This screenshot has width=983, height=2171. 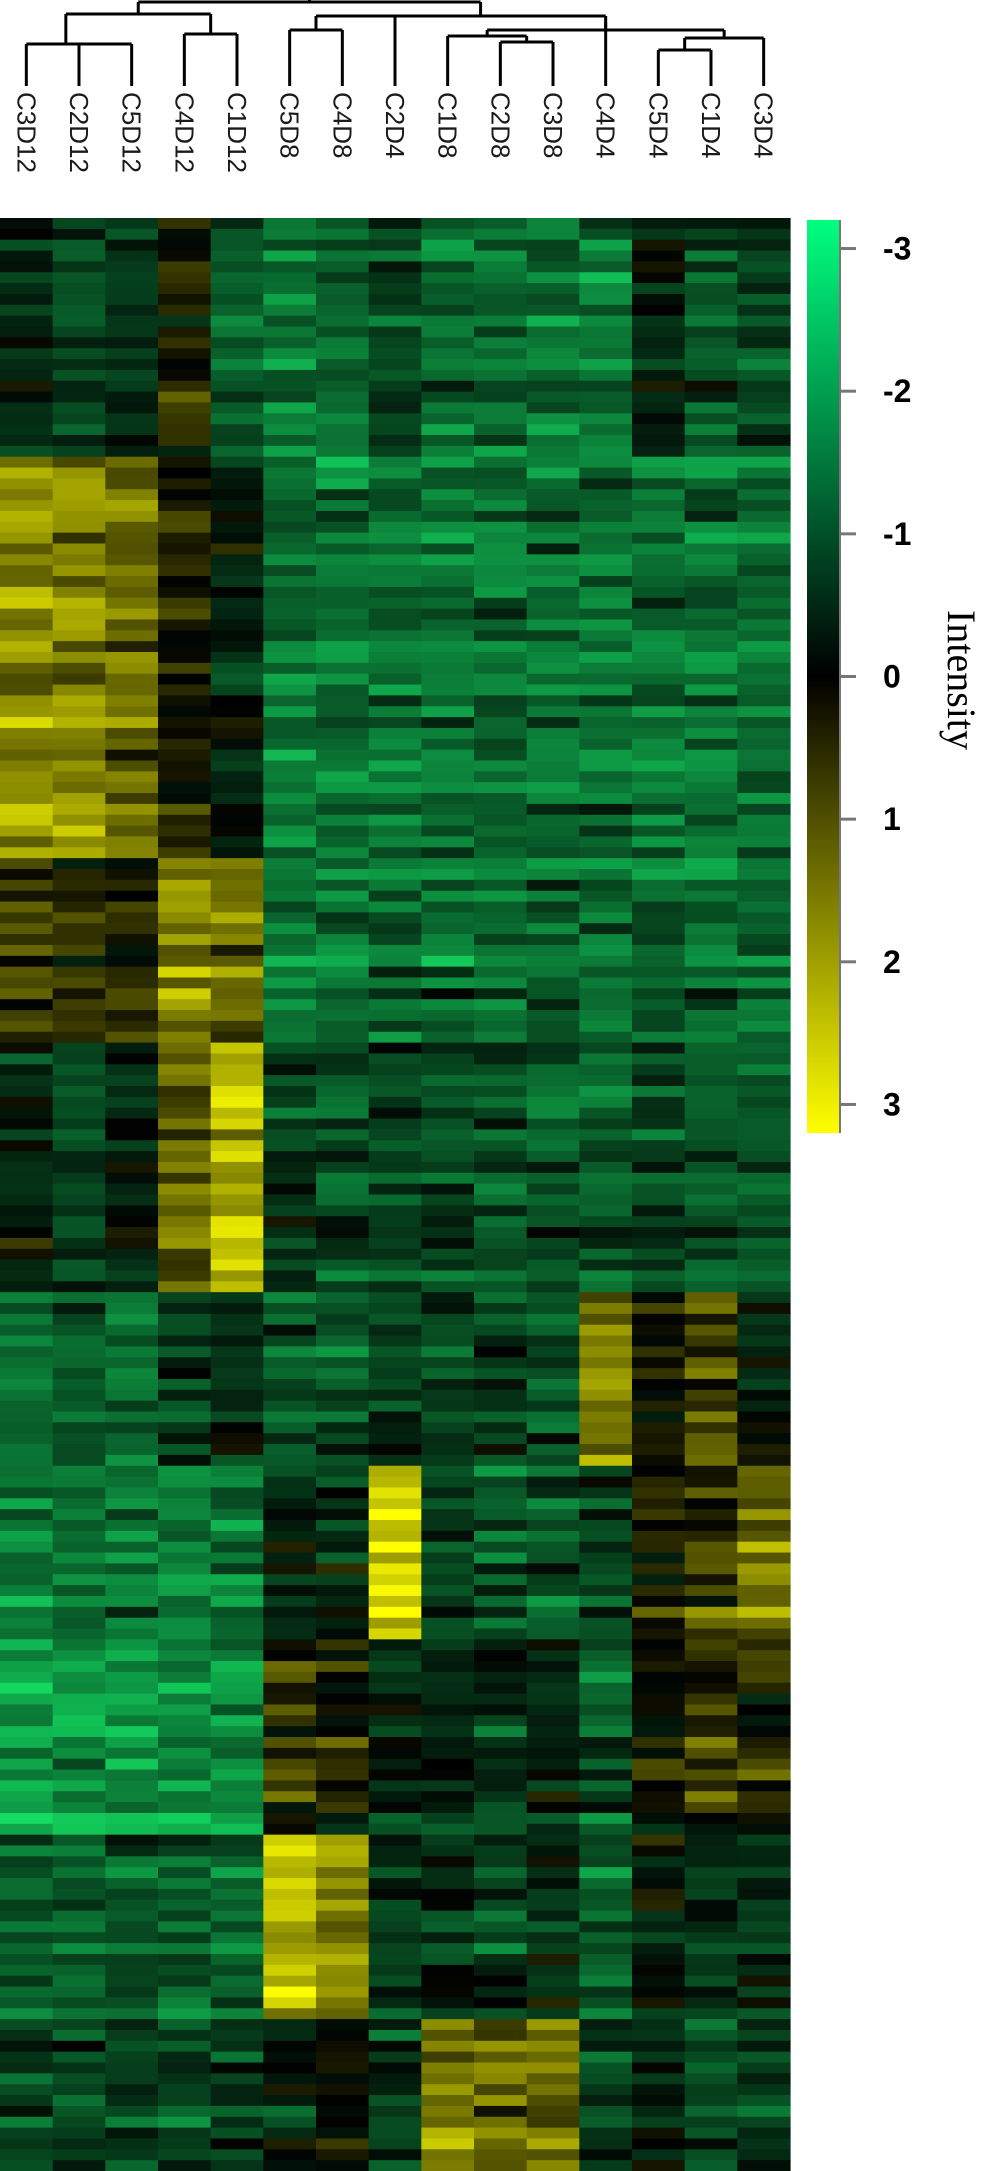 What do you see at coordinates (290, 125) in the screenshot?
I see `column-label: C5D8` at bounding box center [290, 125].